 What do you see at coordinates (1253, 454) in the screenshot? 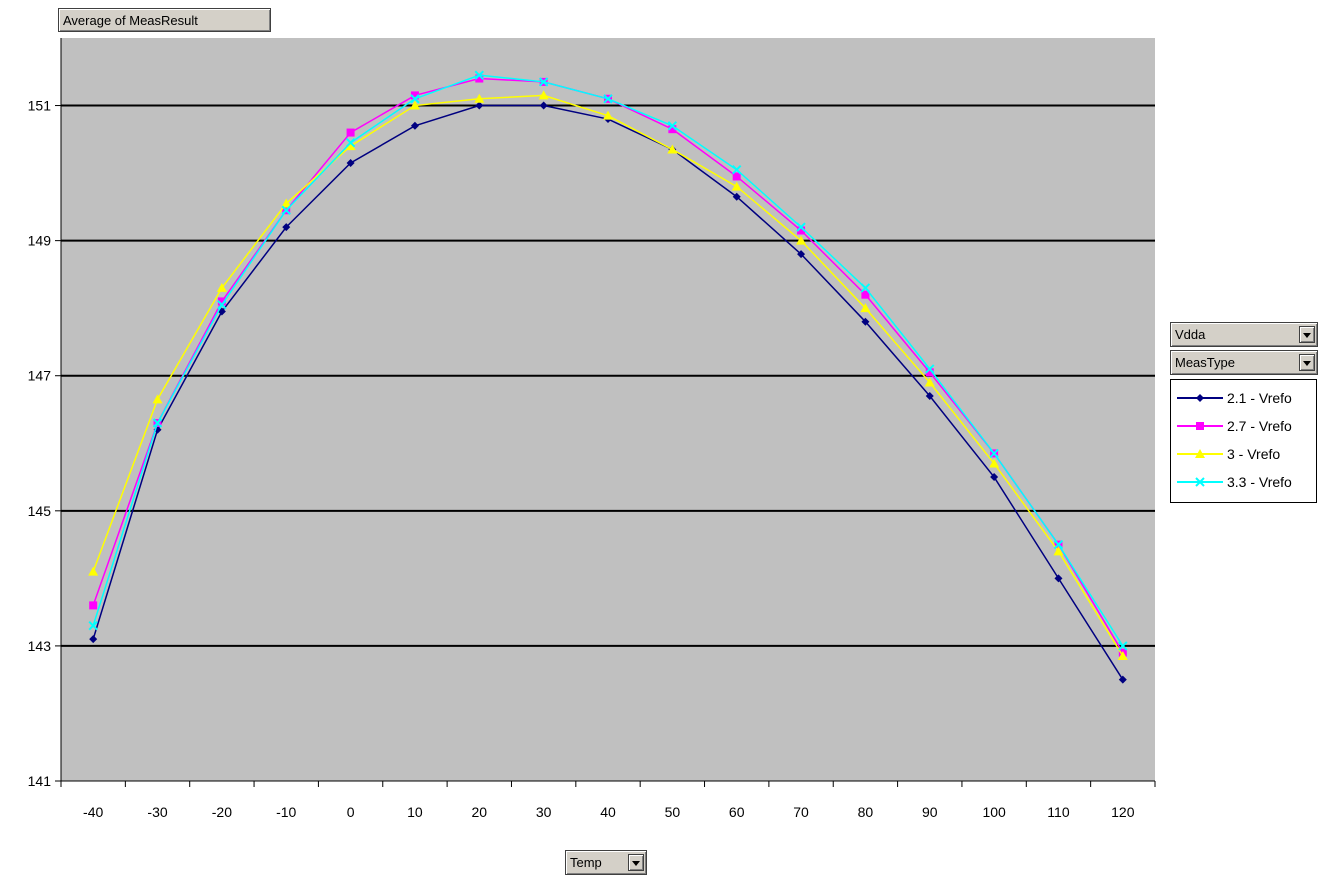
I see `legend-label: 3 - Vrefo` at bounding box center [1253, 454].